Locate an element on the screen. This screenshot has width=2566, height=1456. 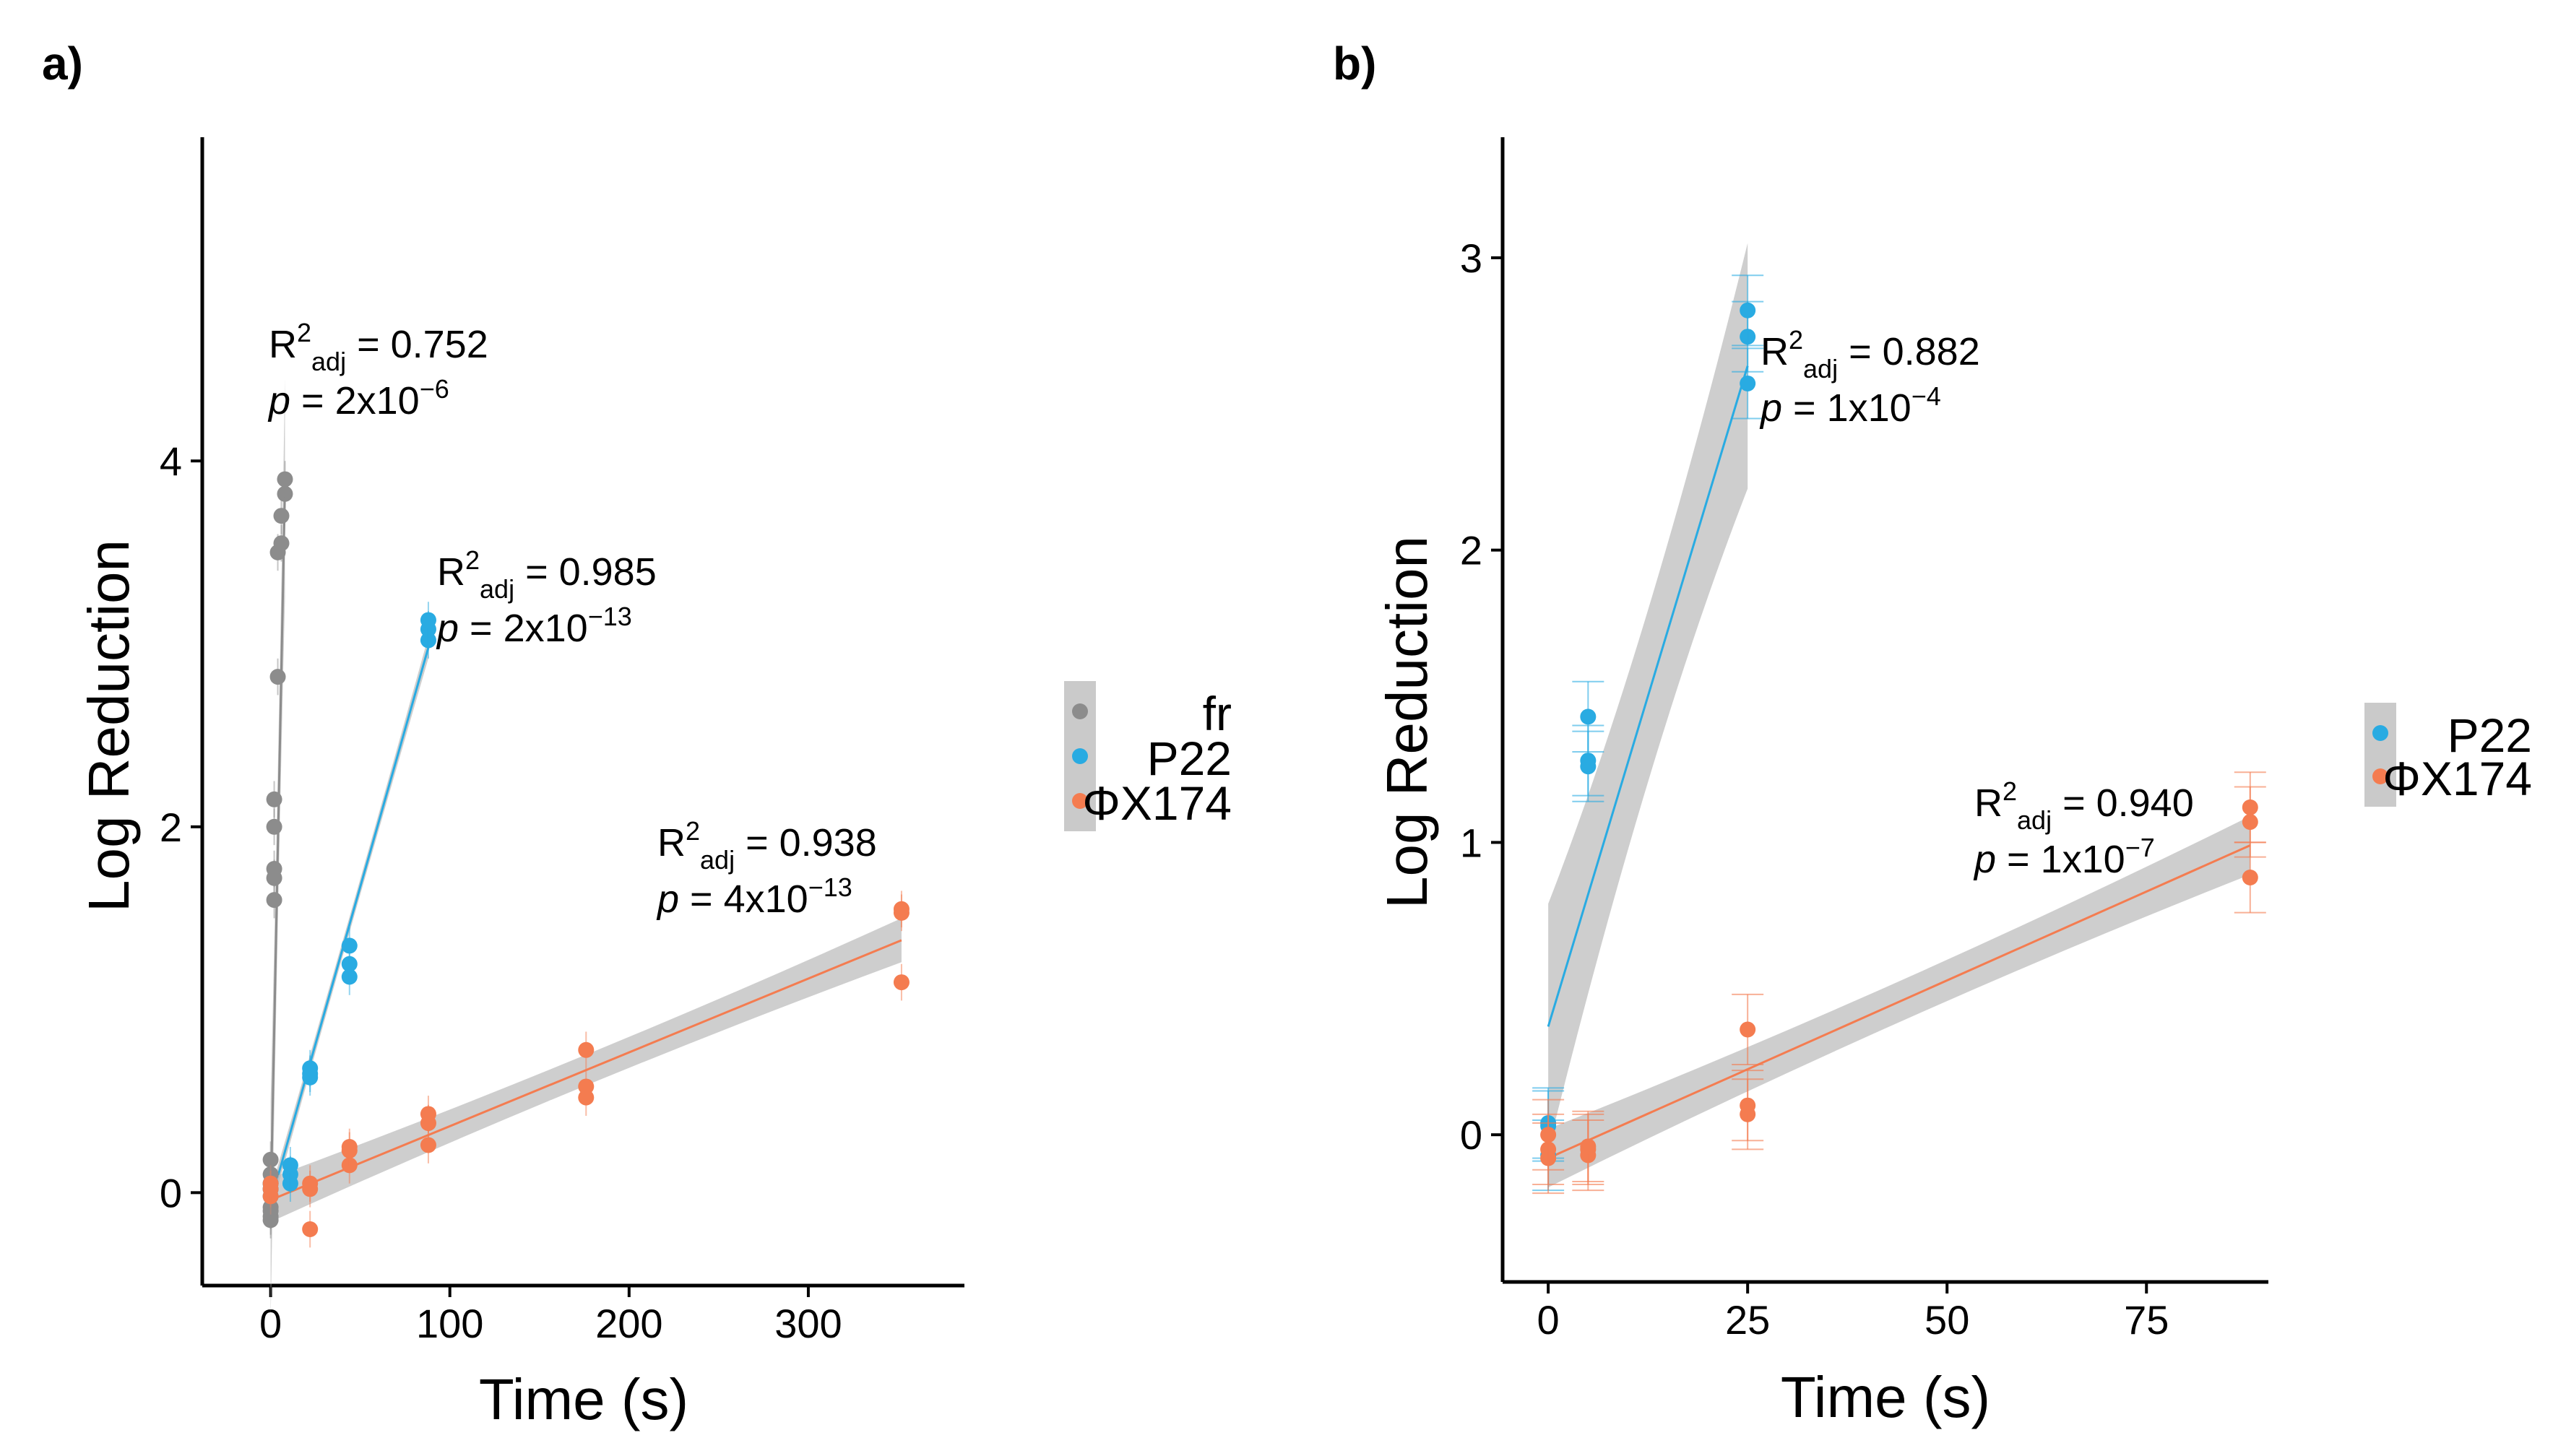
panel-b-x-axis-title: Time (s) is located at coordinates (1885, 1397).